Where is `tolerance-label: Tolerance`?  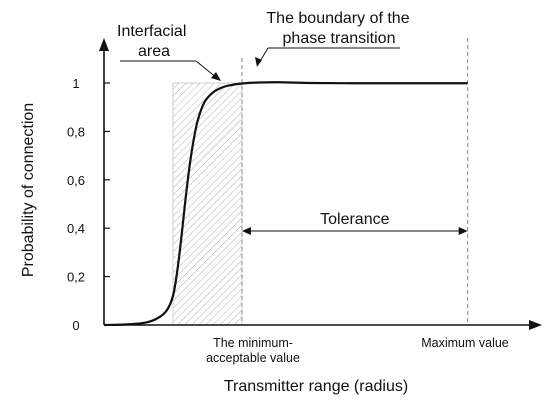
tolerance-label: Tolerance is located at coordinates (354, 219).